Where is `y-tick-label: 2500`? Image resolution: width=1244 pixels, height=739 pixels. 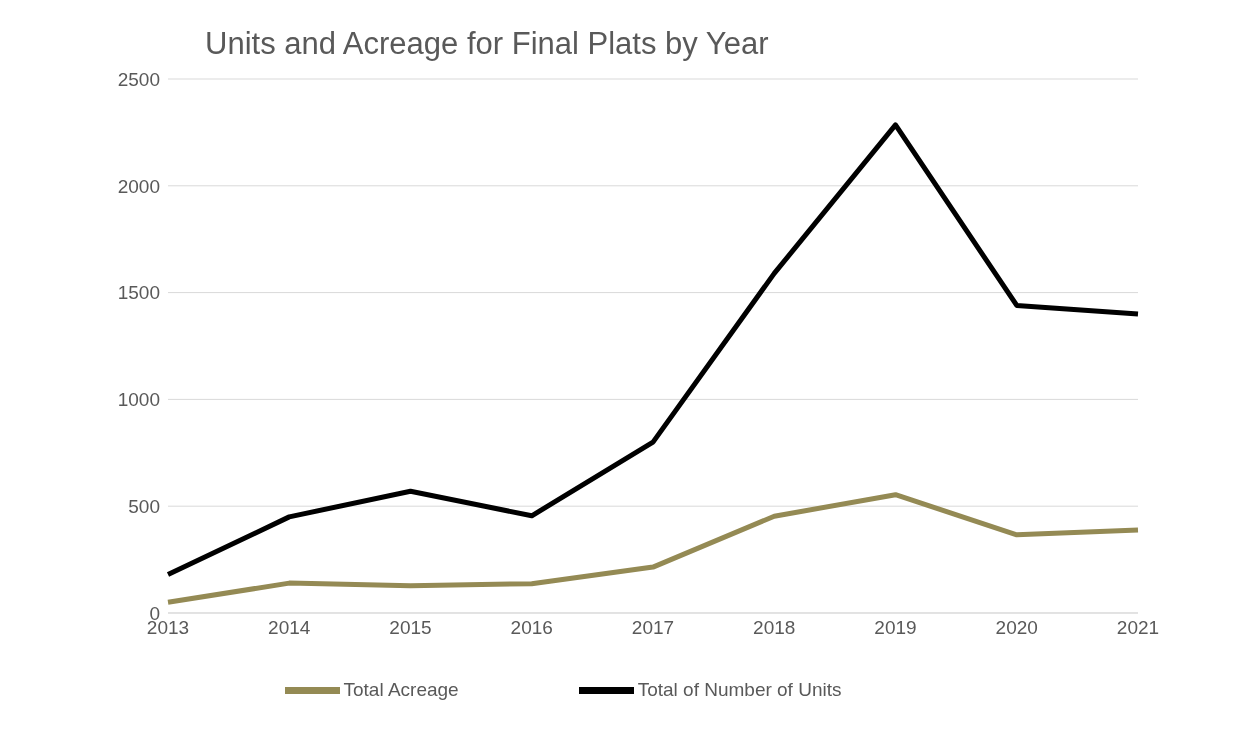
y-tick-label: 2500 is located at coordinates (138, 79).